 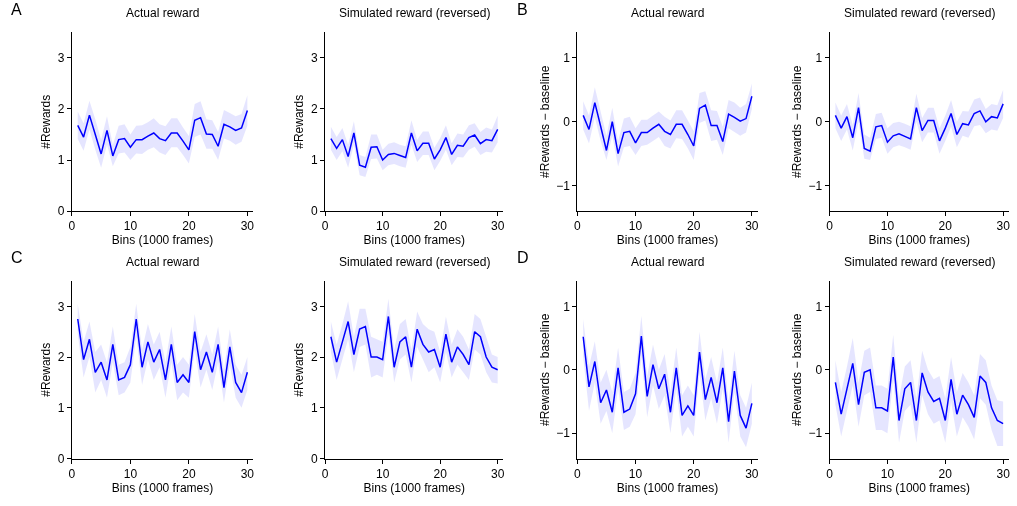 I want to click on text: D, so click(x=523, y=257).